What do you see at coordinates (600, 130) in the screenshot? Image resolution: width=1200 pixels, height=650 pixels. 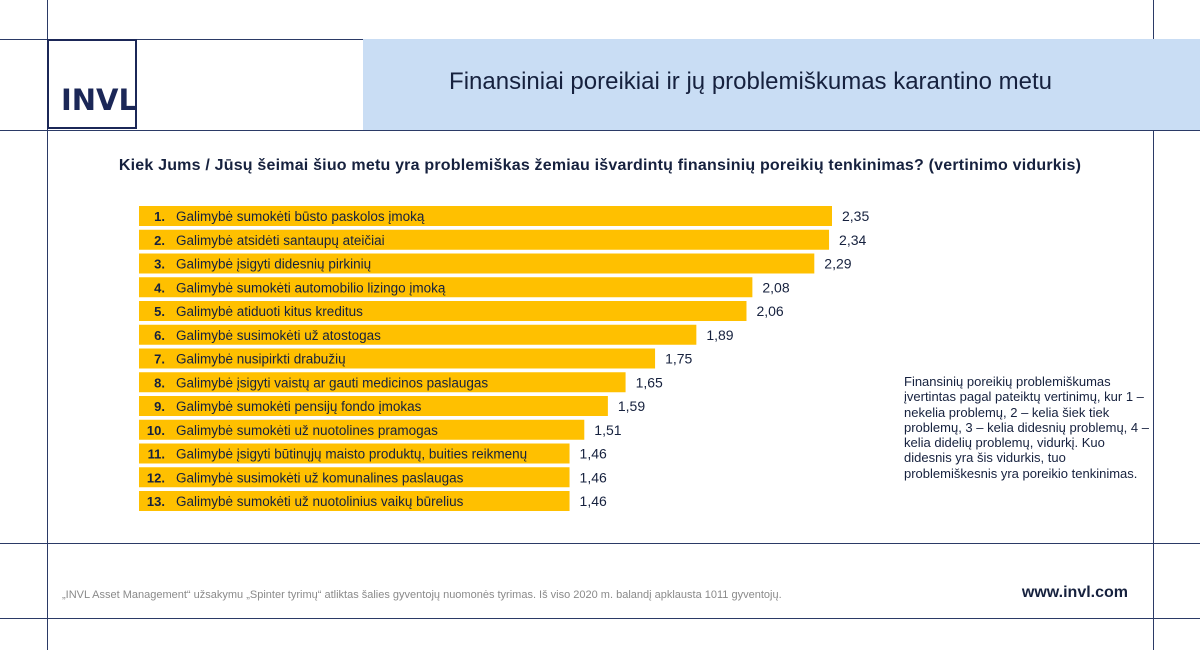 I see `header-bottom-line` at bounding box center [600, 130].